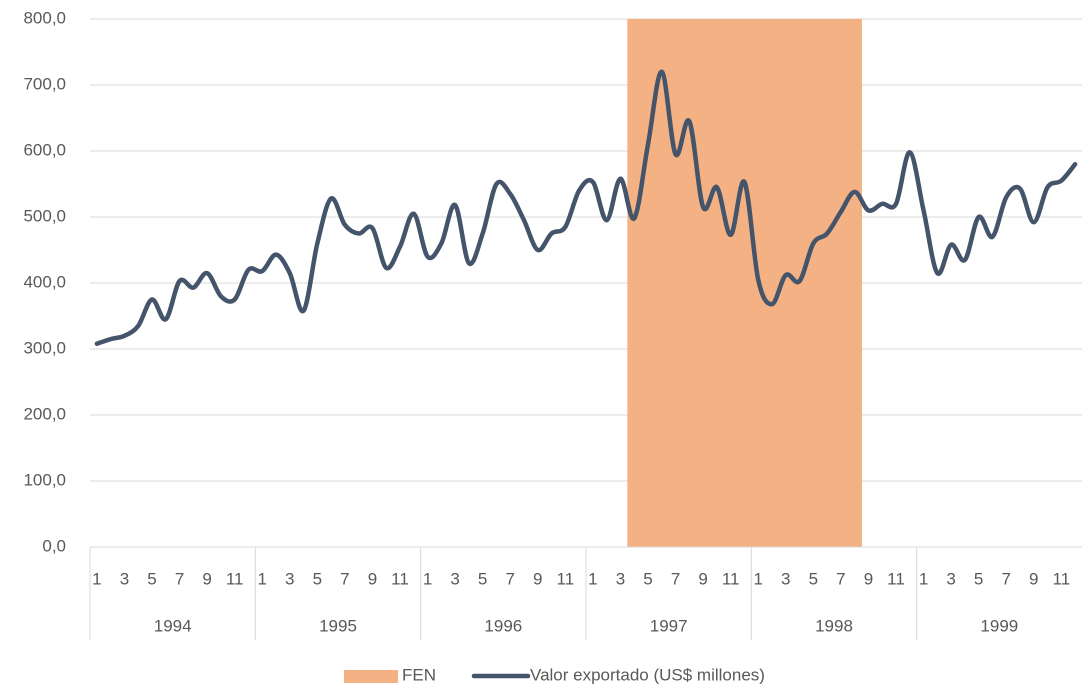 The height and width of the screenshot is (686, 1082). I want to click on y-tick-label: 300,0, so click(44, 347).